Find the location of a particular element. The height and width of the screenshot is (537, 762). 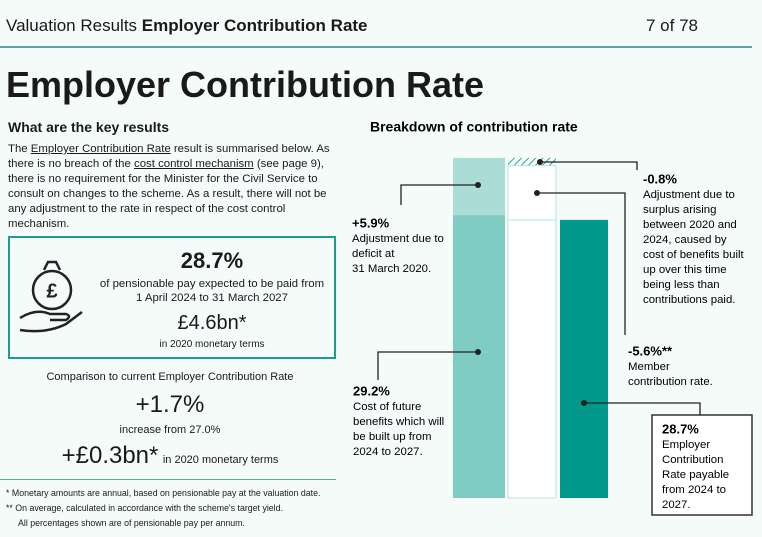

text: The is located at coordinates (19, 149).